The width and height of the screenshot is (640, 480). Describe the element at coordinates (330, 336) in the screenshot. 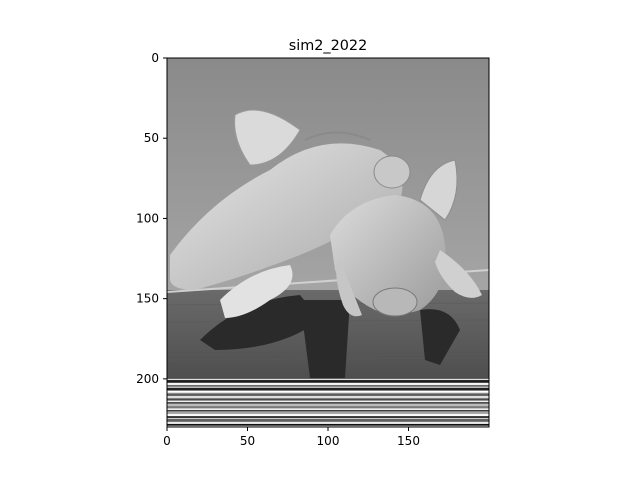

I see `pig-shadows` at that location.